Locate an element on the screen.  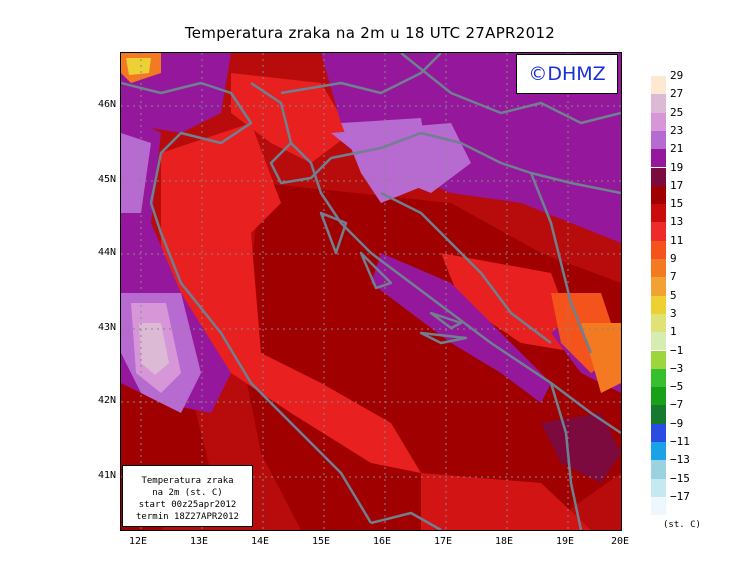
island-pag is located at coordinates (376, 270).